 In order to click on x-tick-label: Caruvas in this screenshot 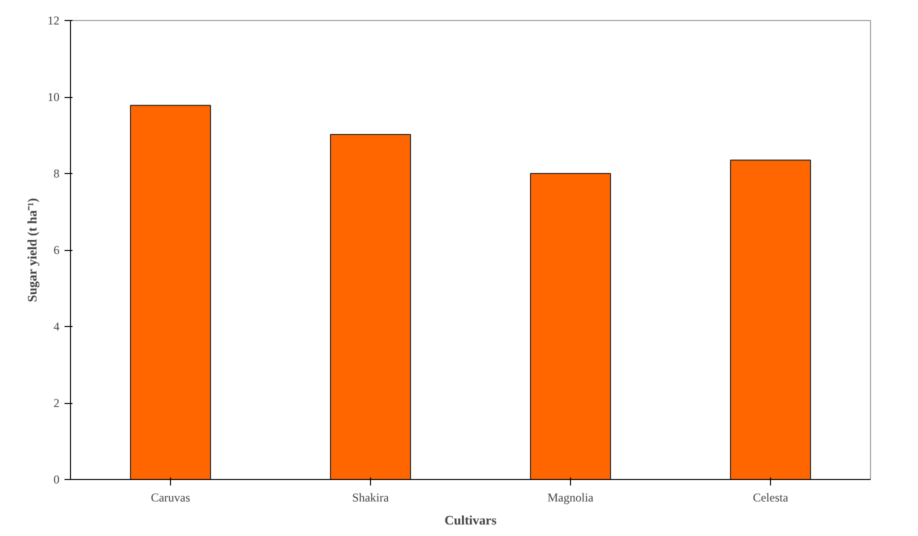, I will do `click(170, 497)`.